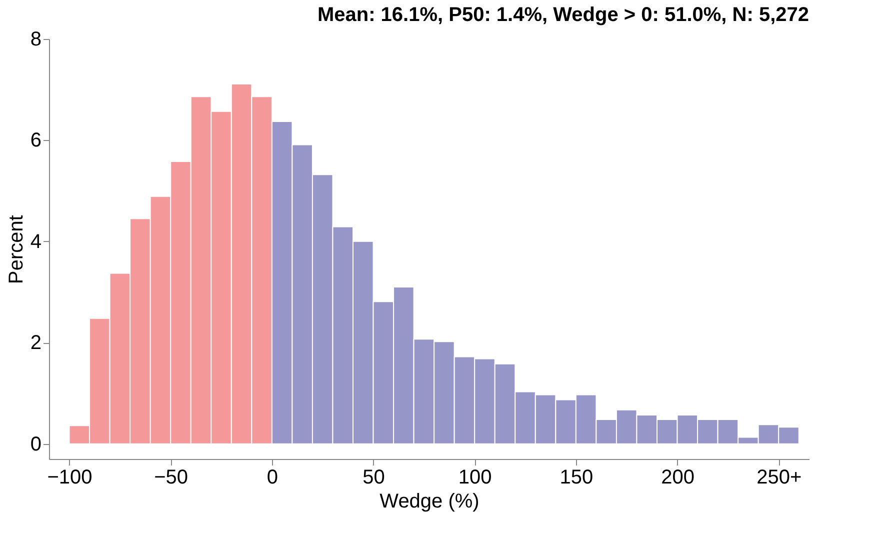 This screenshot has height=559, width=870. What do you see at coordinates (36, 444) in the screenshot?
I see `y-tick-label: 0` at bounding box center [36, 444].